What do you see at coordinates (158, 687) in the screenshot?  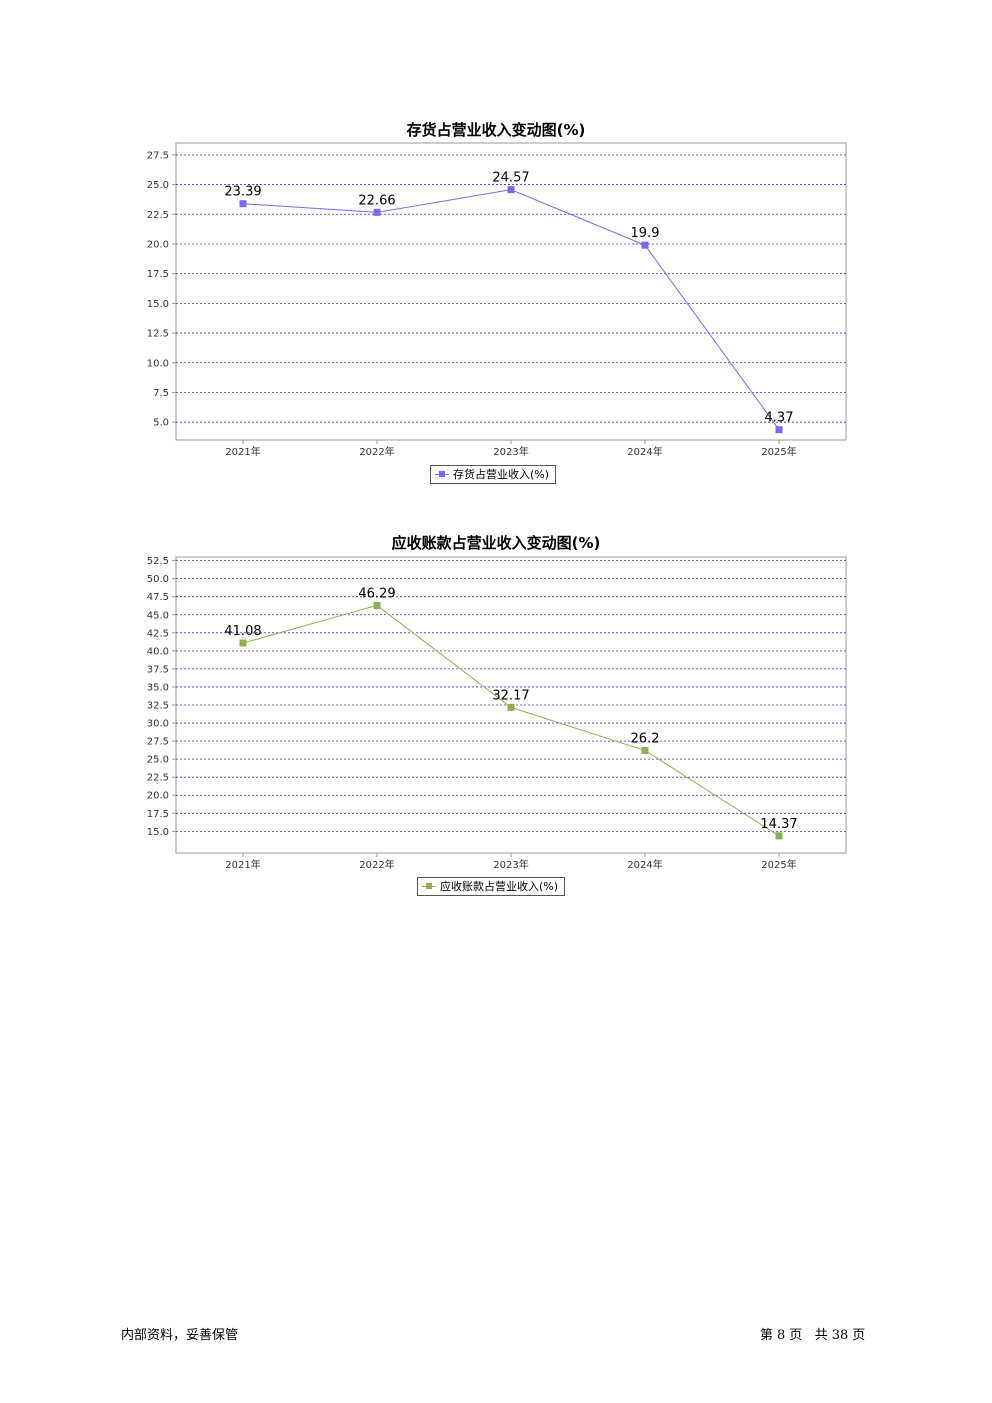 I see `y-tick-label: 35.0` at bounding box center [158, 687].